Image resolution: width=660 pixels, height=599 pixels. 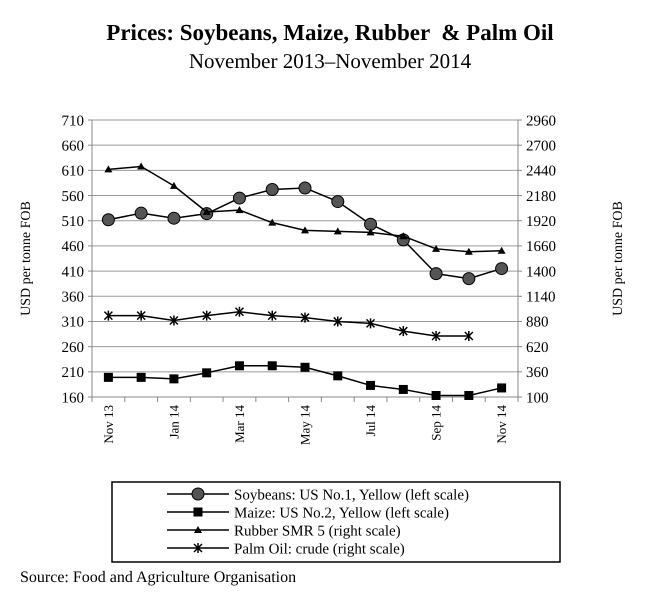 What do you see at coordinates (73, 322) in the screenshot?
I see `y-tick-label: 310` at bounding box center [73, 322].